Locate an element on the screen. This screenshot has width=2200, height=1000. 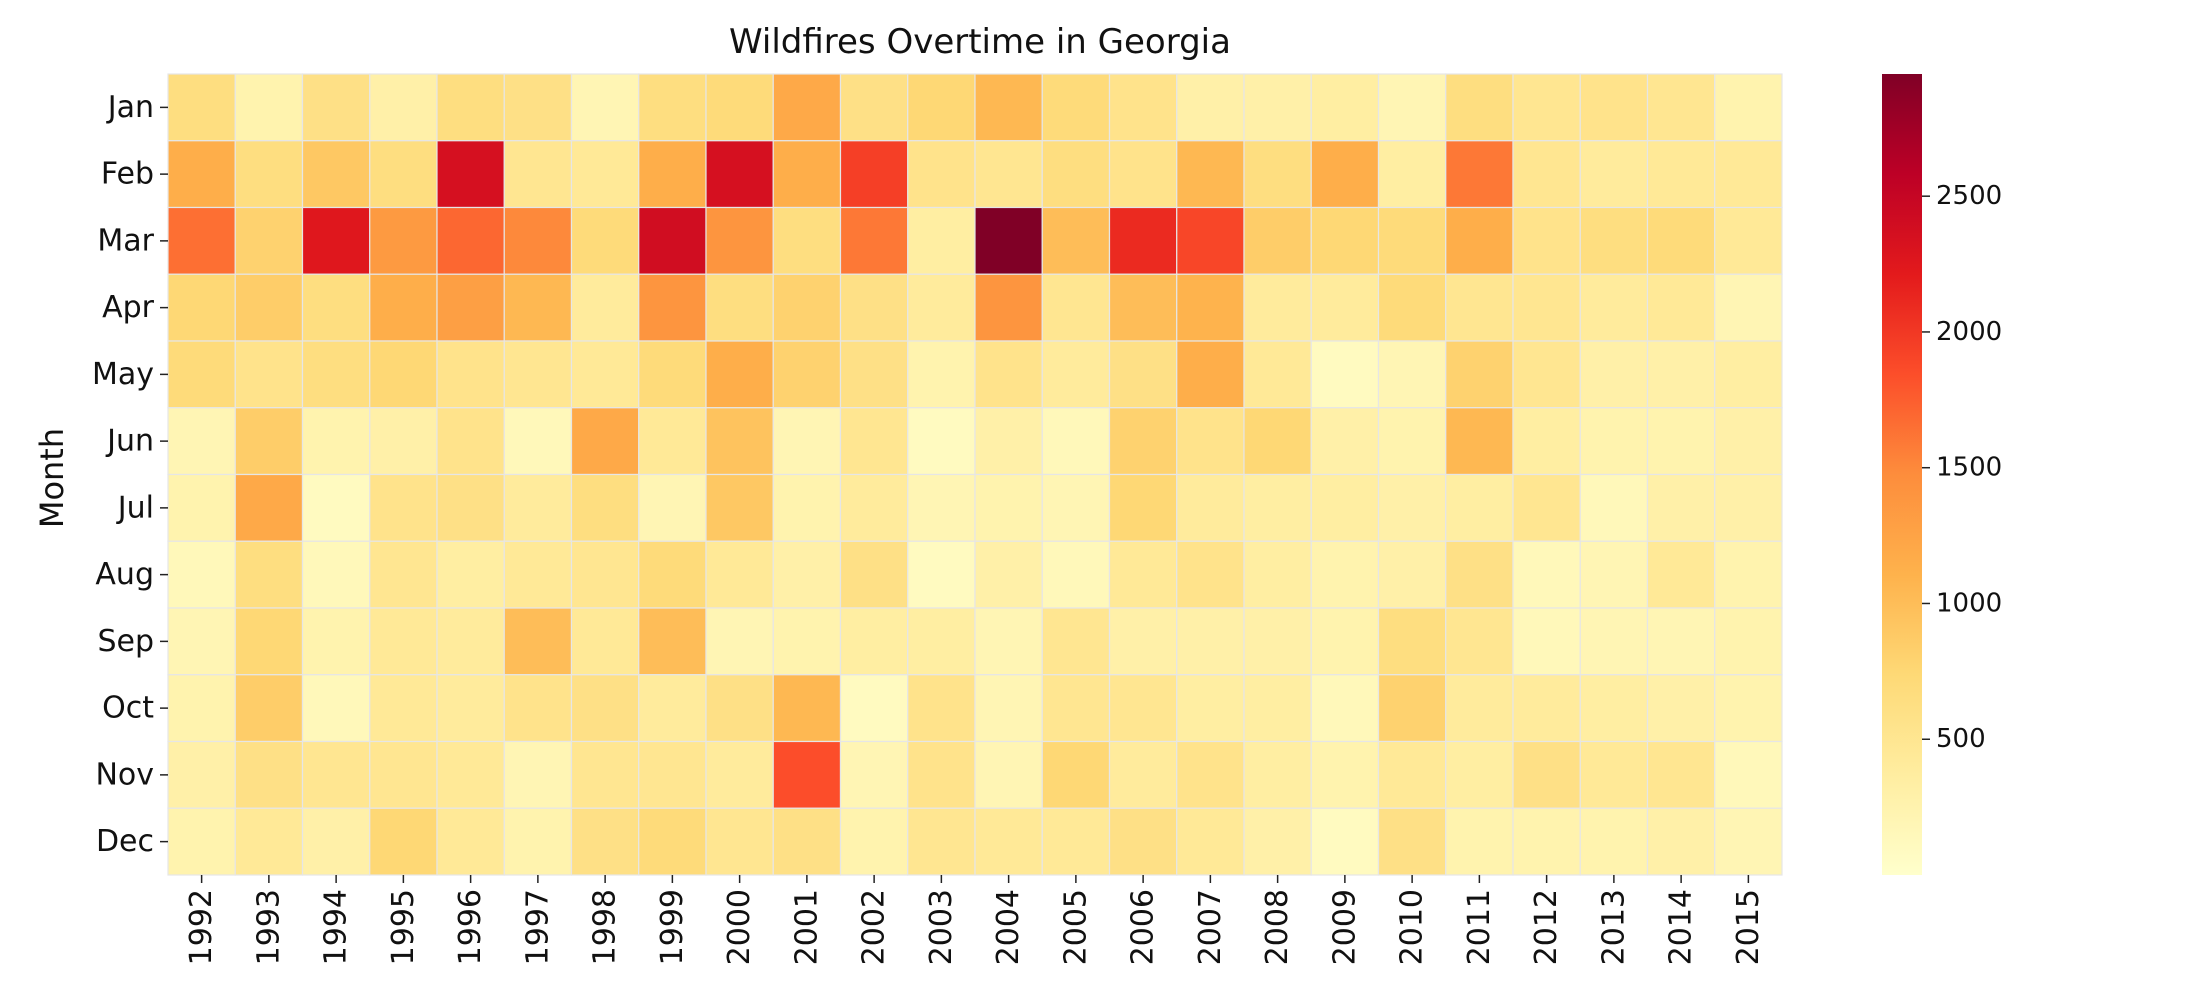
y-axis-ticks: Jan Feb Mar Apr May Jun Jul Aug Sep Oct Nov Dec is located at coordinates (130, 474).